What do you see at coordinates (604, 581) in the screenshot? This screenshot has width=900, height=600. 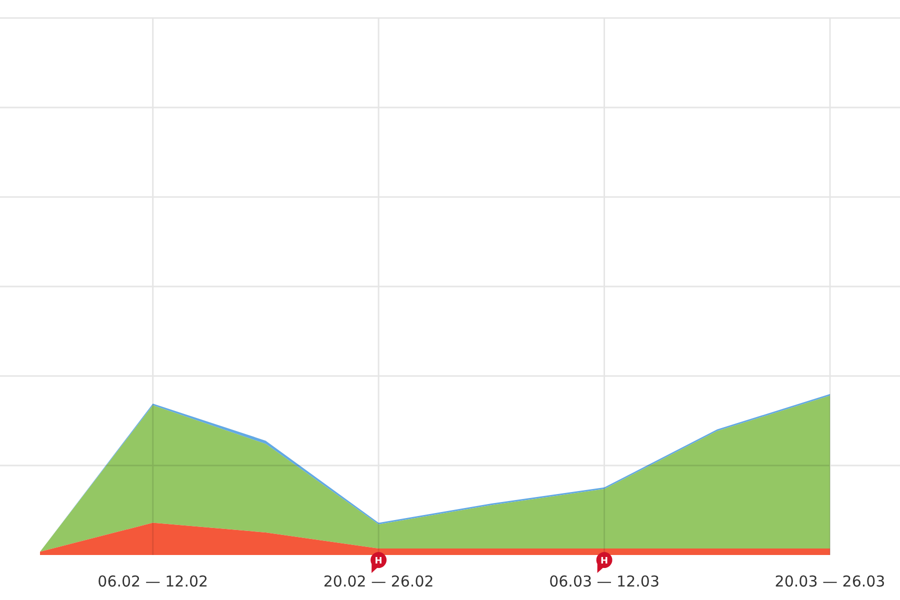 I see `x-tick-label: 06.03 — 12.03` at bounding box center [604, 581].